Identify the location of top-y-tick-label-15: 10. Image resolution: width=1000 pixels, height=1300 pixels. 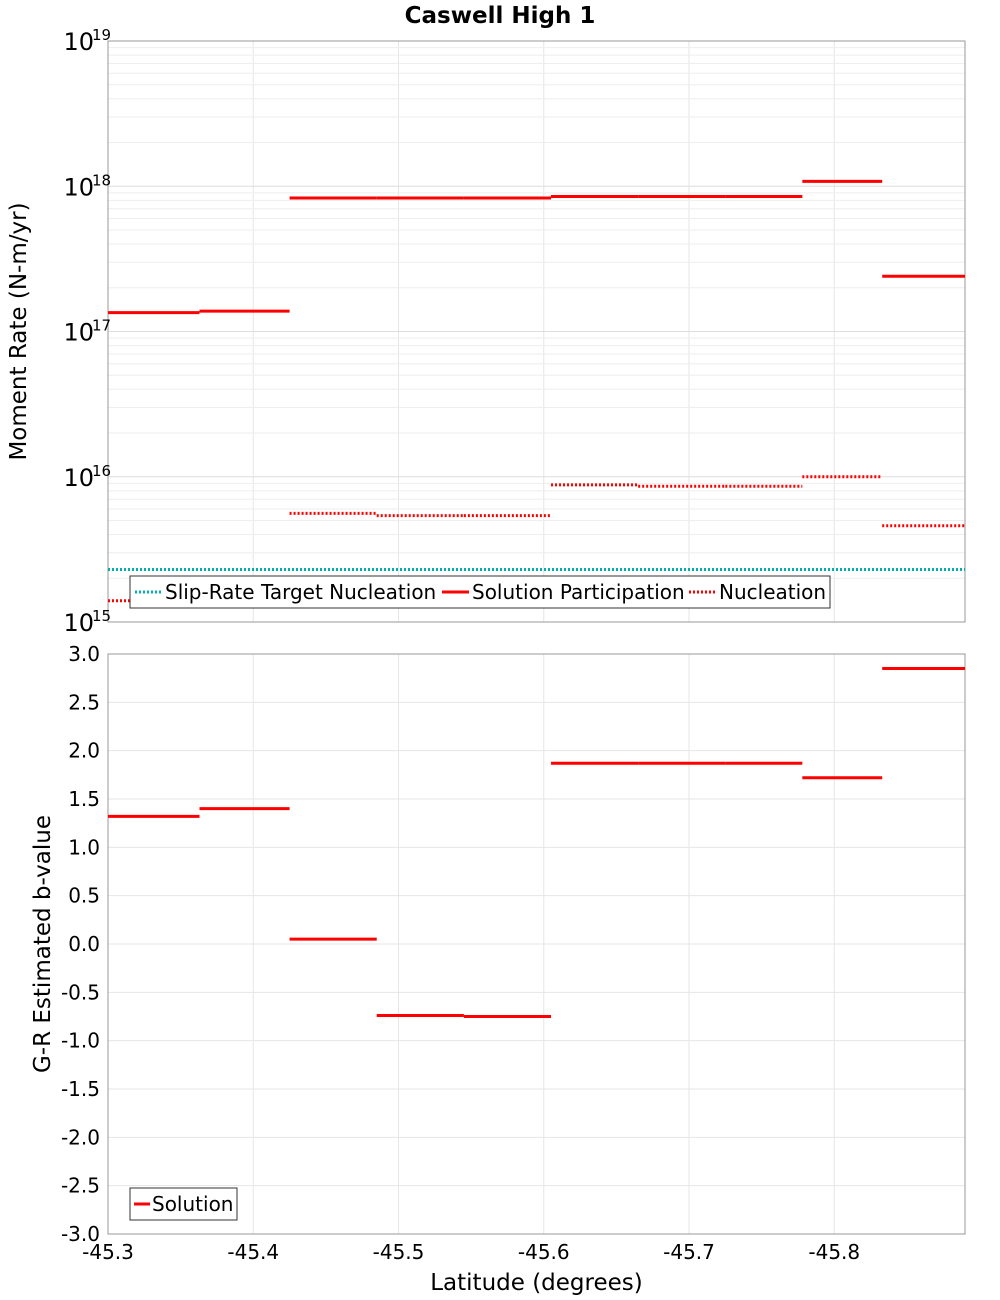
(78, 623).